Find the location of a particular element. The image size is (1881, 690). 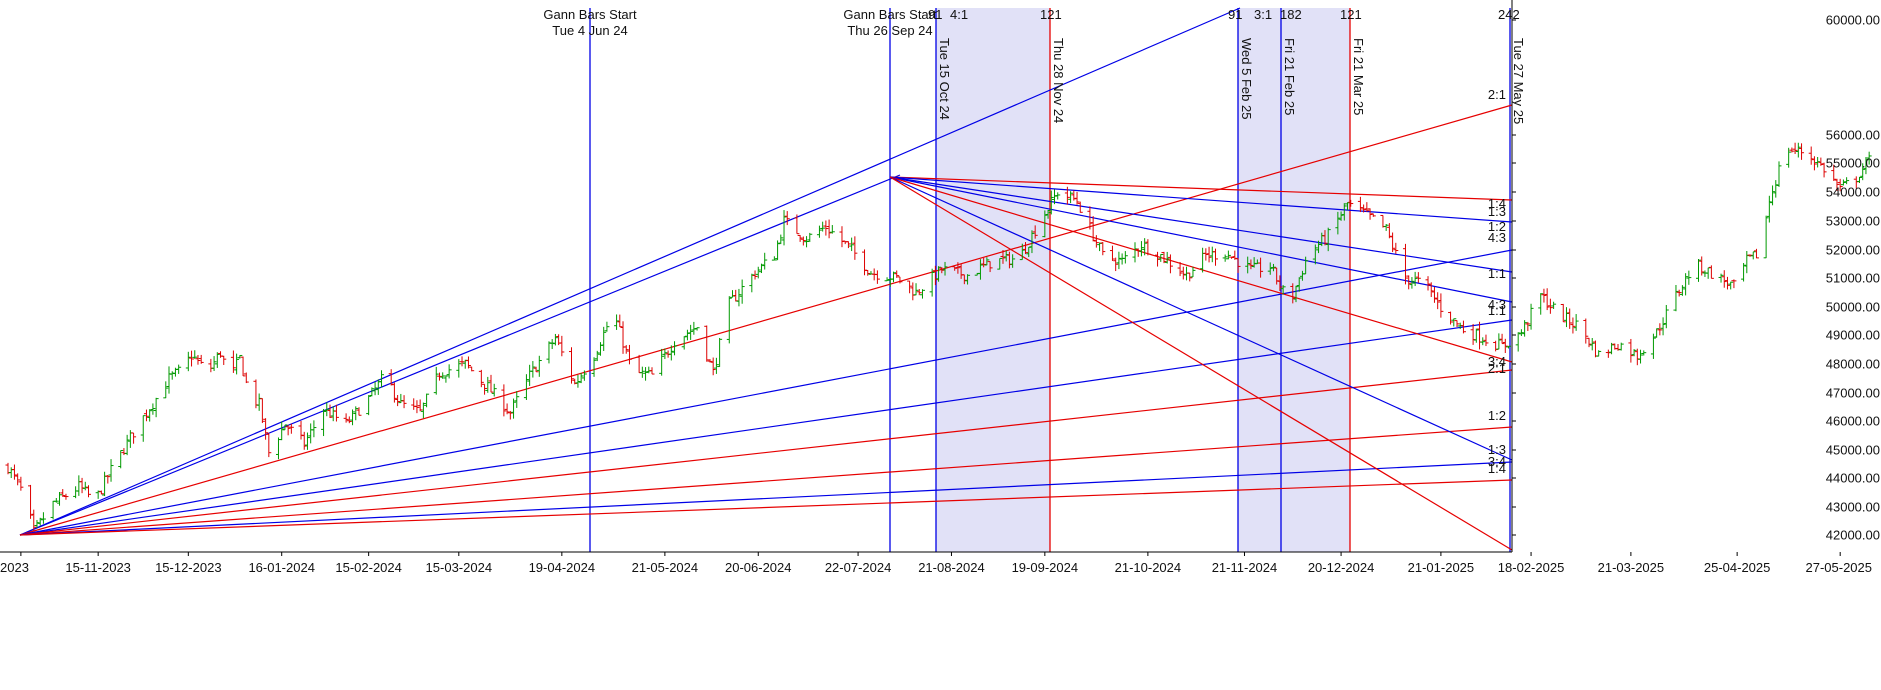

time-marker-label: Tue 15 Oct 24 is located at coordinates (944, 79).